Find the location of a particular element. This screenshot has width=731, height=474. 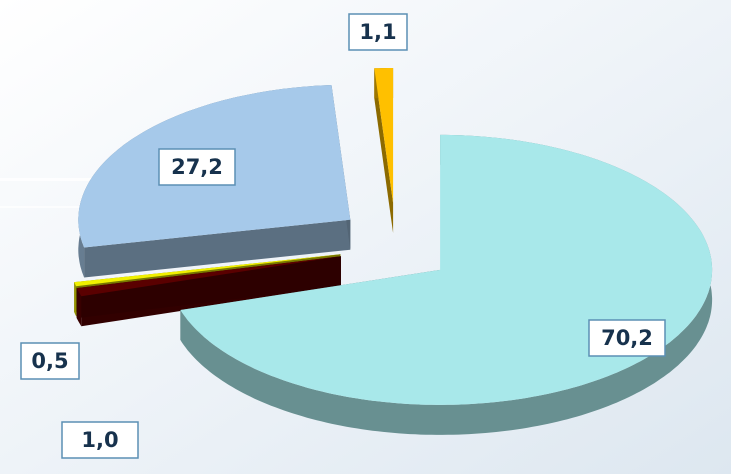

data-label: 0,5 is located at coordinates (49, 361).